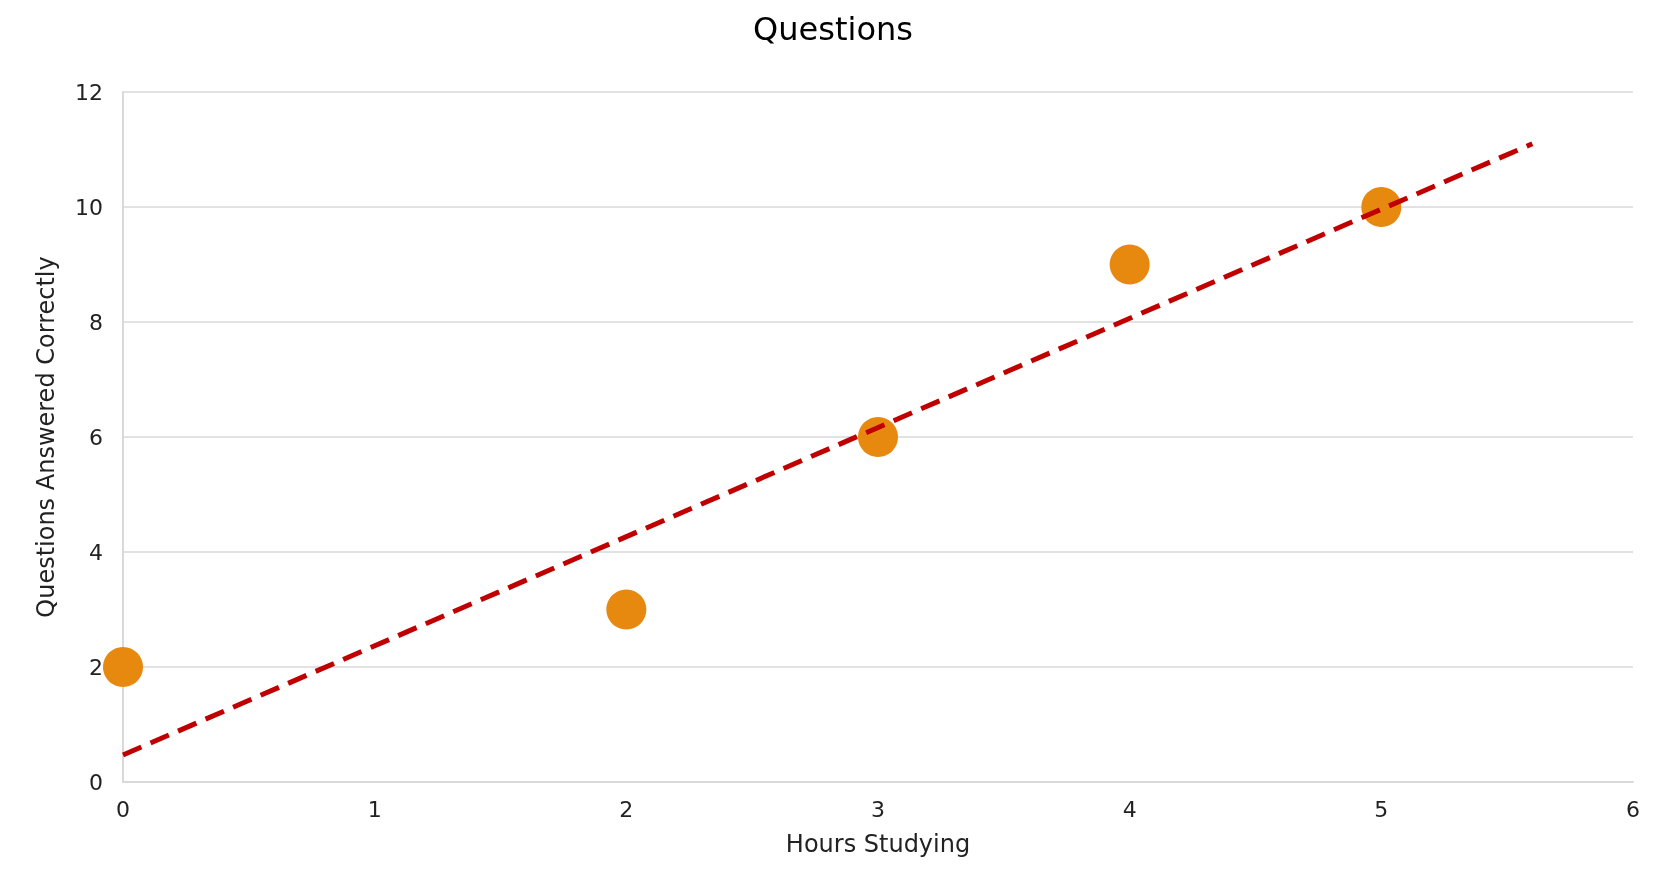 The height and width of the screenshot is (886, 1669). What do you see at coordinates (96, 322) in the screenshot?
I see `y-tick-label: 8` at bounding box center [96, 322].